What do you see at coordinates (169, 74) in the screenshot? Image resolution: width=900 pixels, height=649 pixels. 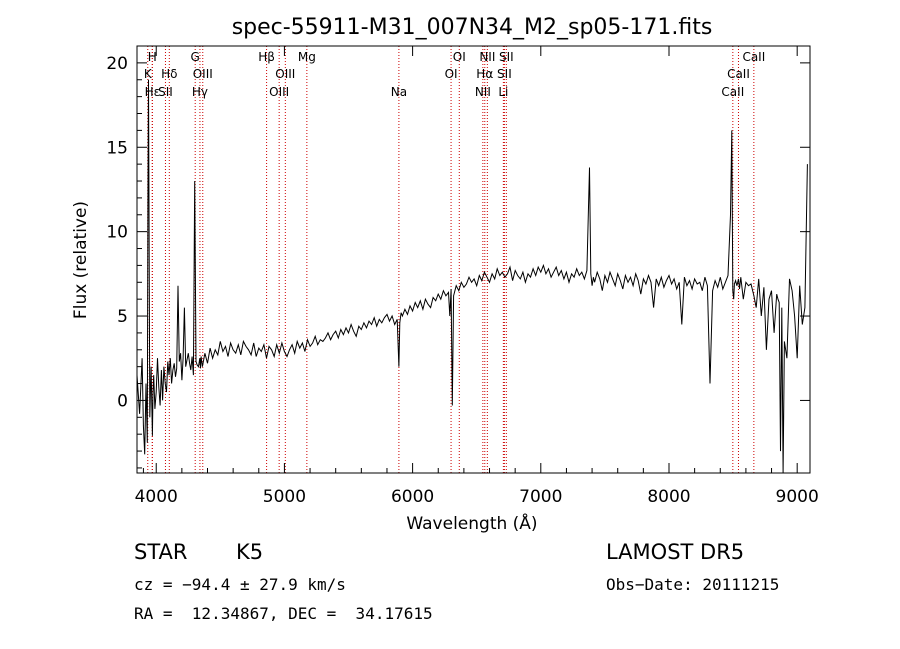 I see `marker-label-3: Hδ` at bounding box center [169, 74].